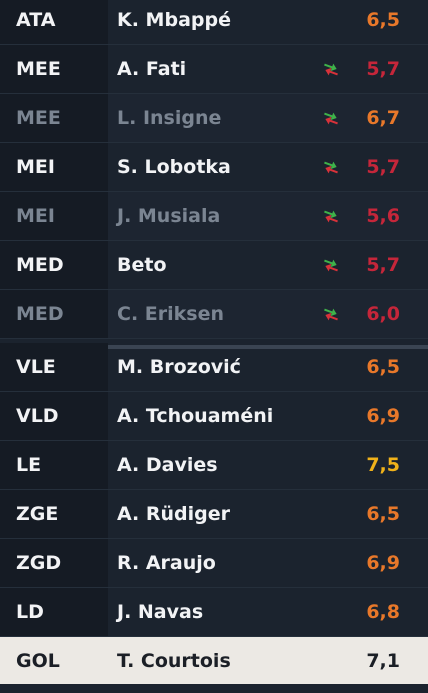 The width and height of the screenshot is (428, 693). I want to click on player-row: LE A. Davies 7,5, so click(214, 465).